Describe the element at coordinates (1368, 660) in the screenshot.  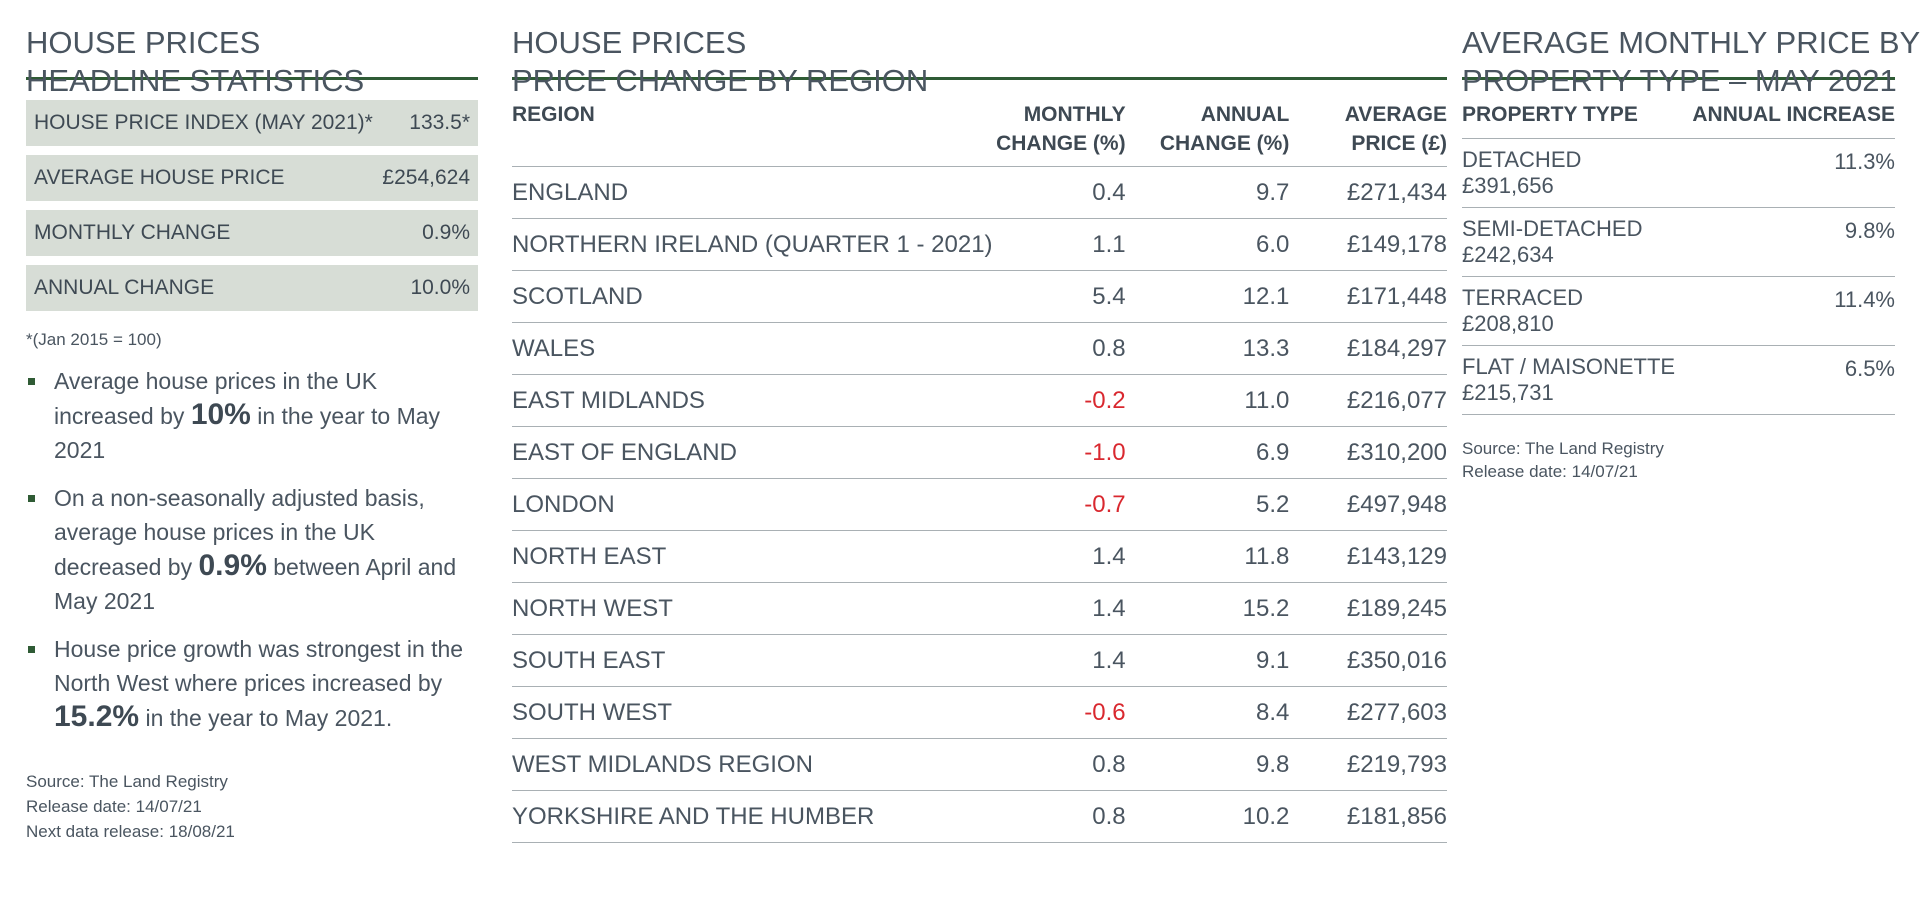
I see `average-price: £350,016` at that location.